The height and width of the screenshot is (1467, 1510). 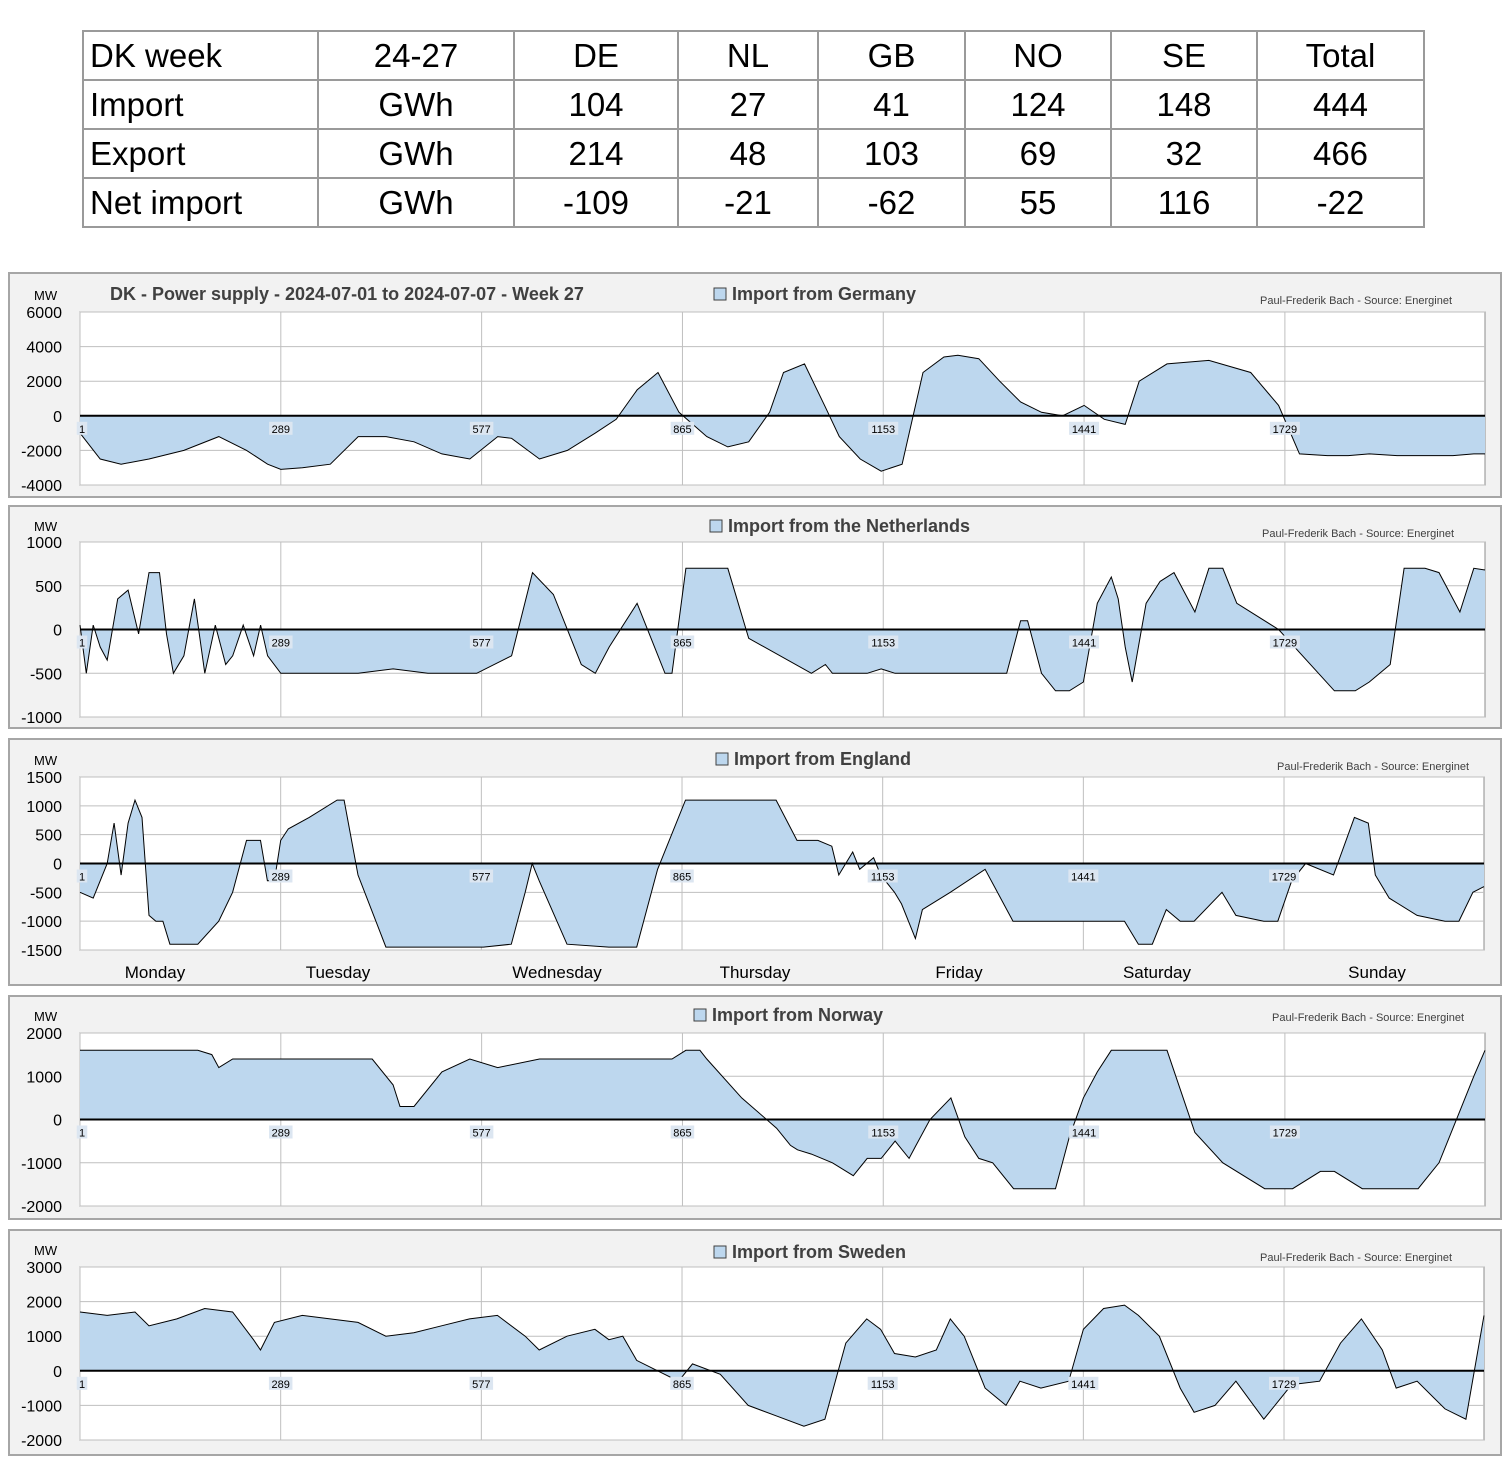 I want to click on table-cell: 55, so click(x=1038, y=202).